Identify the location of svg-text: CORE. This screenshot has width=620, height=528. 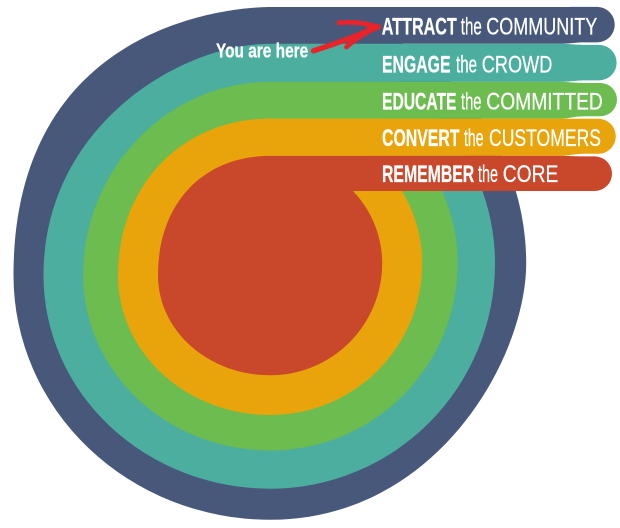
(531, 174).